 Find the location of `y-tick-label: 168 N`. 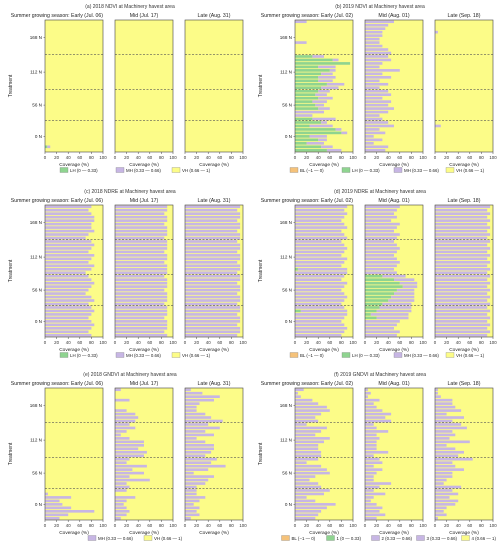

y-tick-label: 168 N is located at coordinates (286, 222).